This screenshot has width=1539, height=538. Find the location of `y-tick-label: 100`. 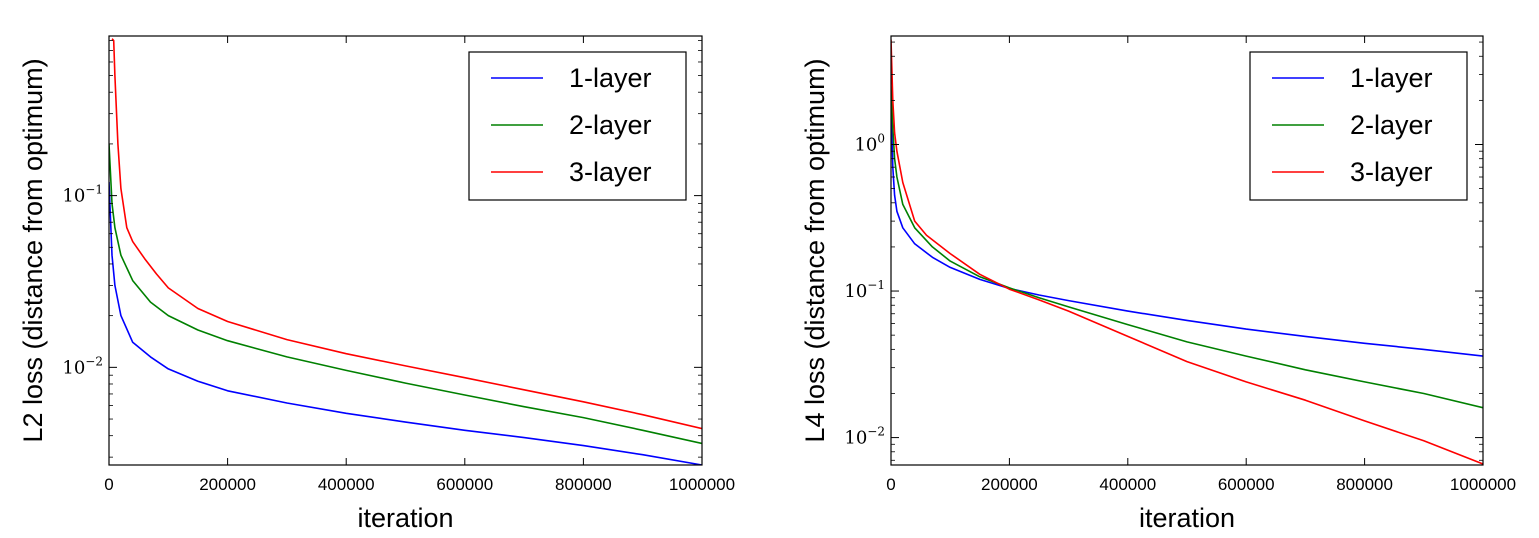

y-tick-label: 100 is located at coordinates (869, 143).